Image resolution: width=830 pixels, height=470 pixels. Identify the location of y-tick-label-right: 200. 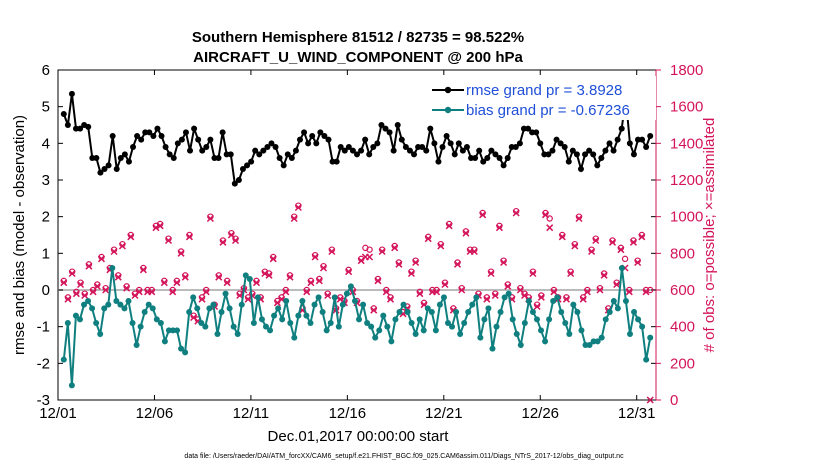
(682, 363).